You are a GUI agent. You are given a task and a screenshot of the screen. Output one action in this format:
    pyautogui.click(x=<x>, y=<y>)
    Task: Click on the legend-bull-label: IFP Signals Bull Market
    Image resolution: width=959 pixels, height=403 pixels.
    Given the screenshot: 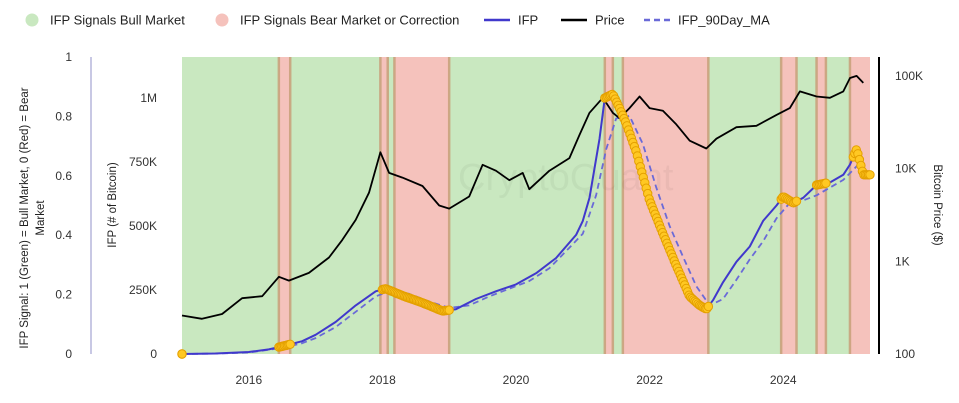 What is the action you would take?
    pyautogui.click(x=117, y=20)
    